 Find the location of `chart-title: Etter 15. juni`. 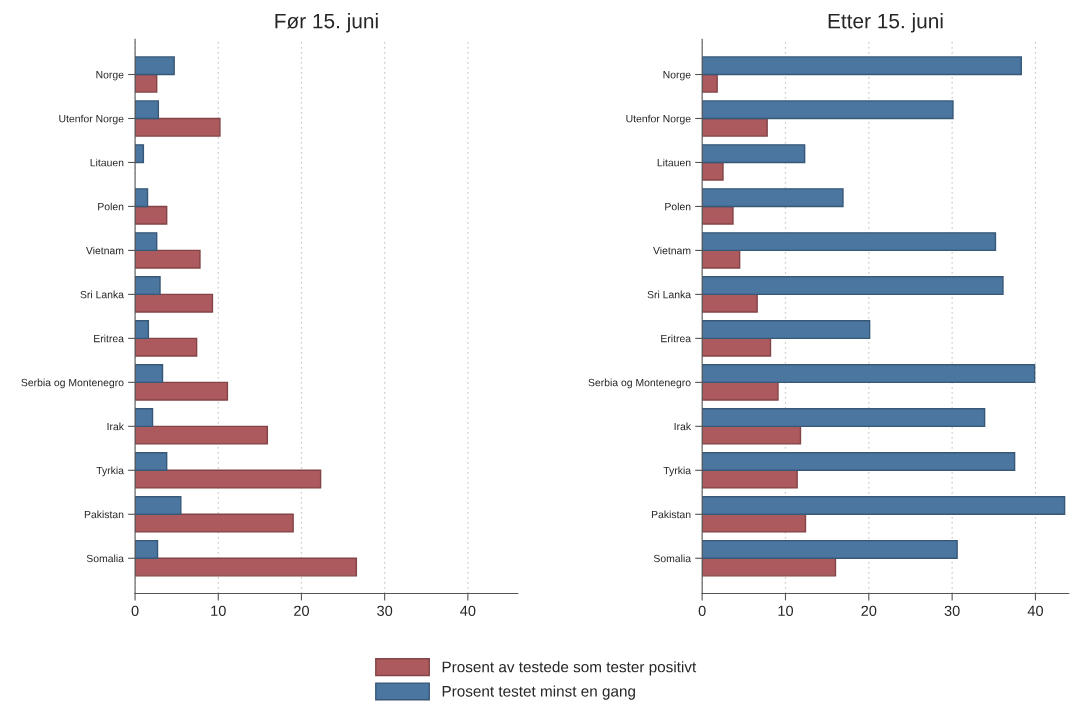

chart-title: Etter 15. juni is located at coordinates (885, 23).